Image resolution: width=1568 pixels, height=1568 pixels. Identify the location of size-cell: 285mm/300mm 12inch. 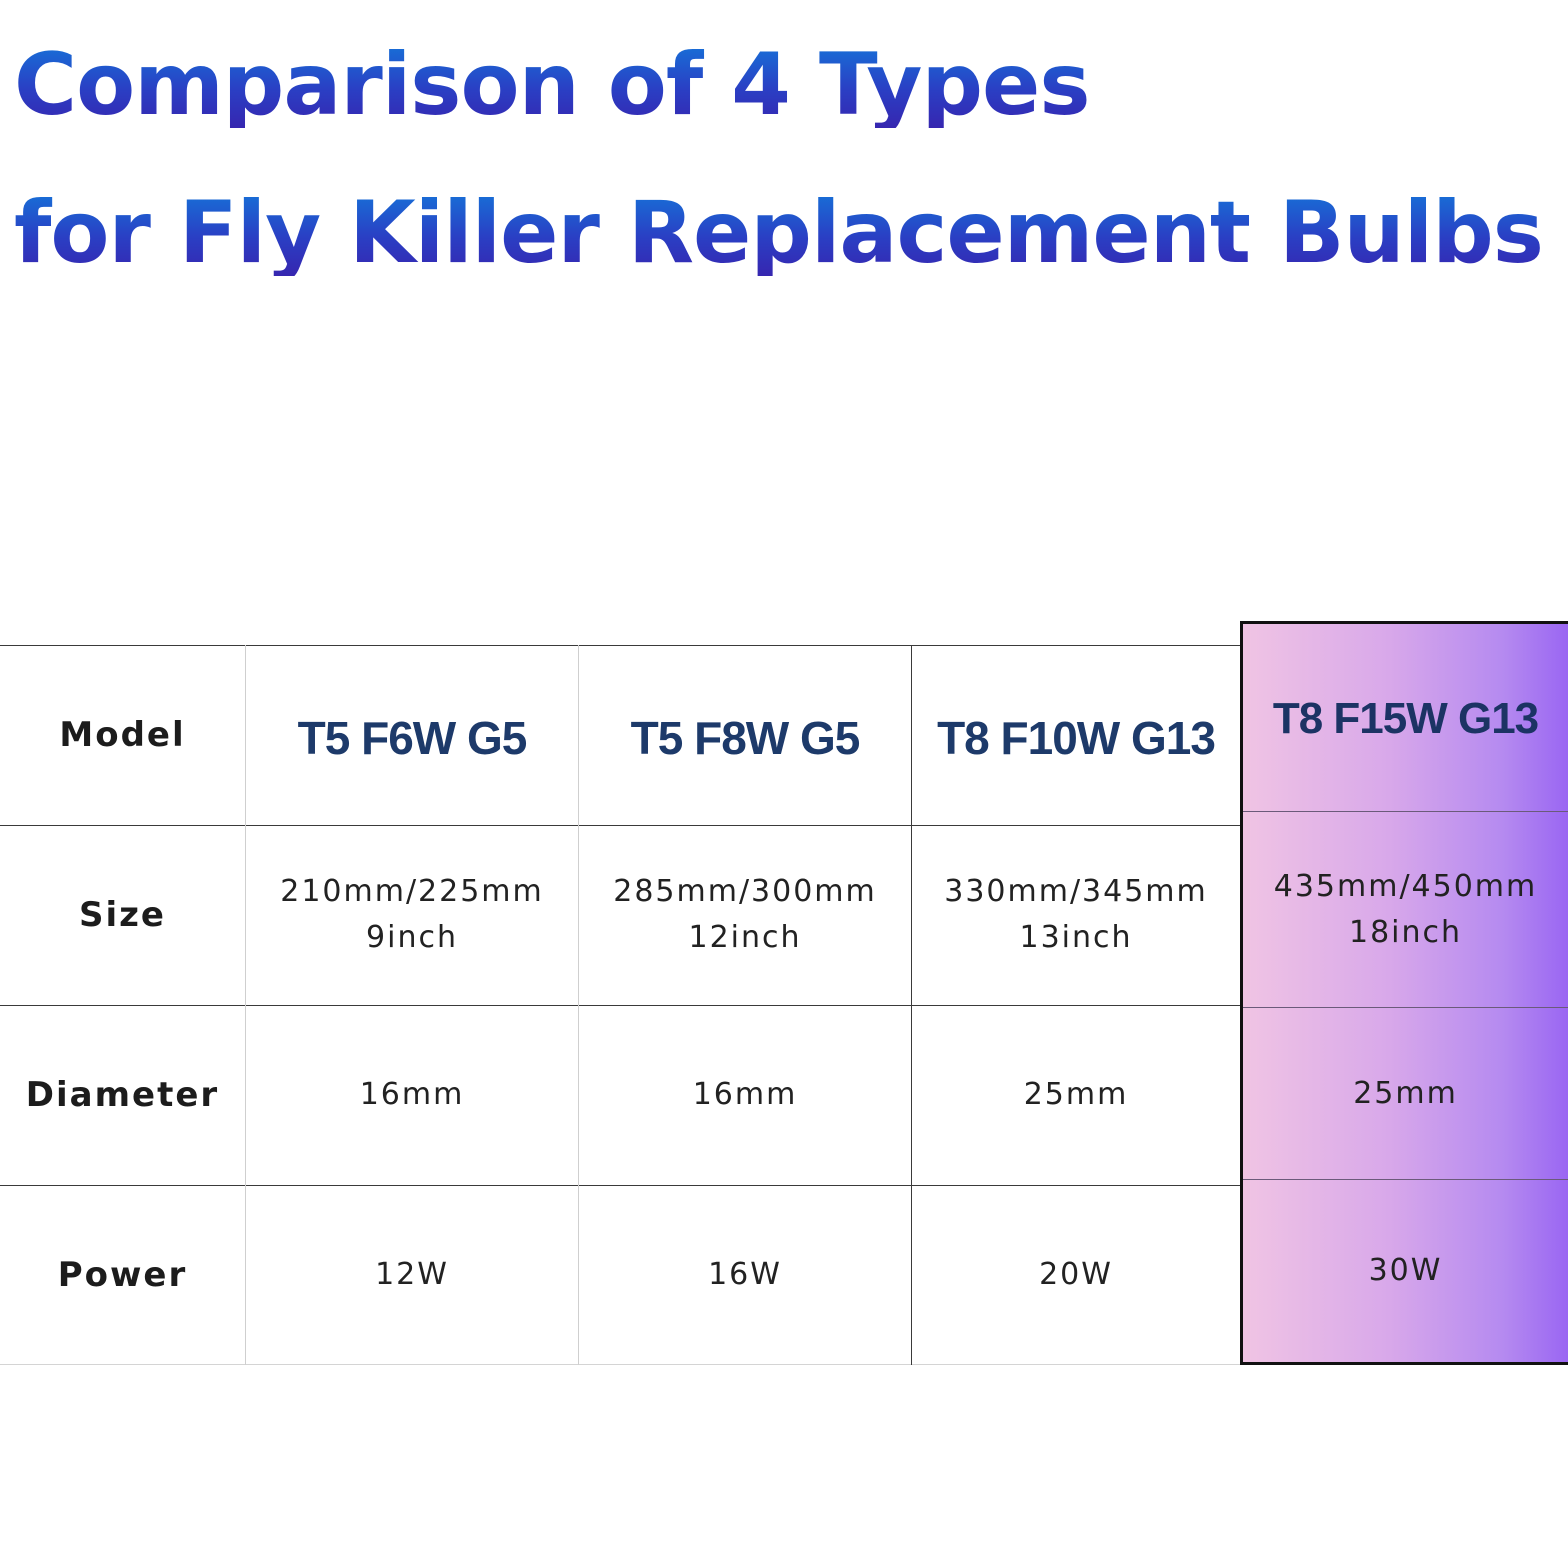
(745, 915).